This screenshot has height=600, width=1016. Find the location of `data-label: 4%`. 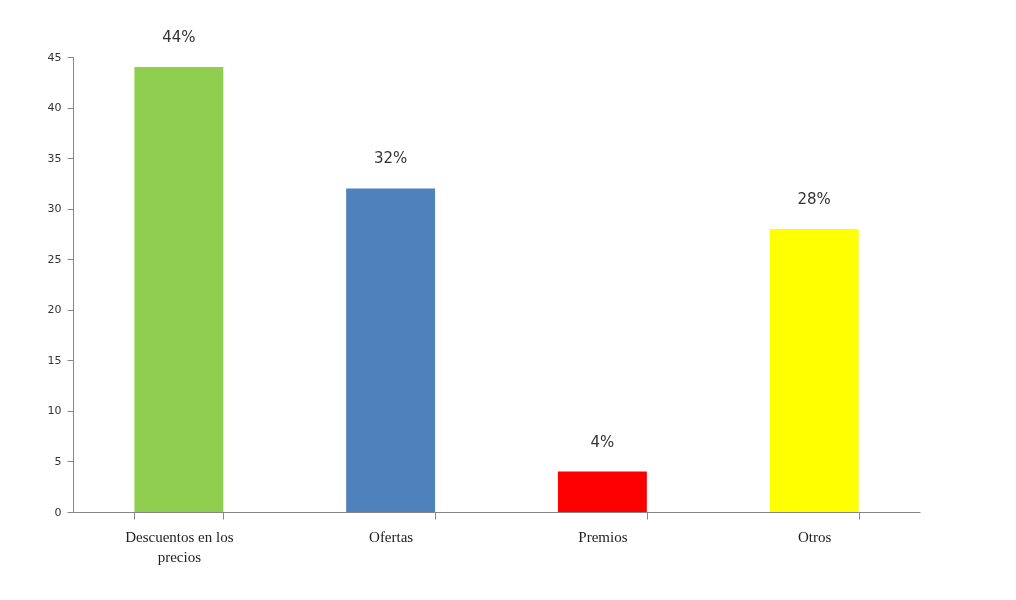

data-label: 4% is located at coordinates (602, 441).